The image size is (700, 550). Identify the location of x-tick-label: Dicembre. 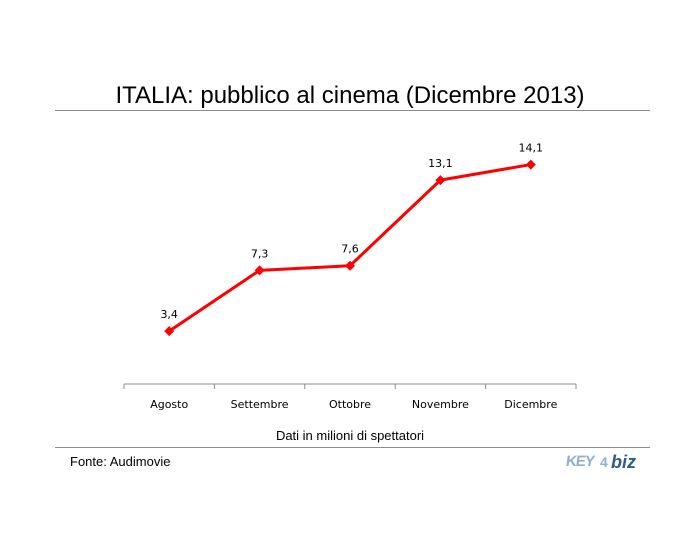
(530, 404).